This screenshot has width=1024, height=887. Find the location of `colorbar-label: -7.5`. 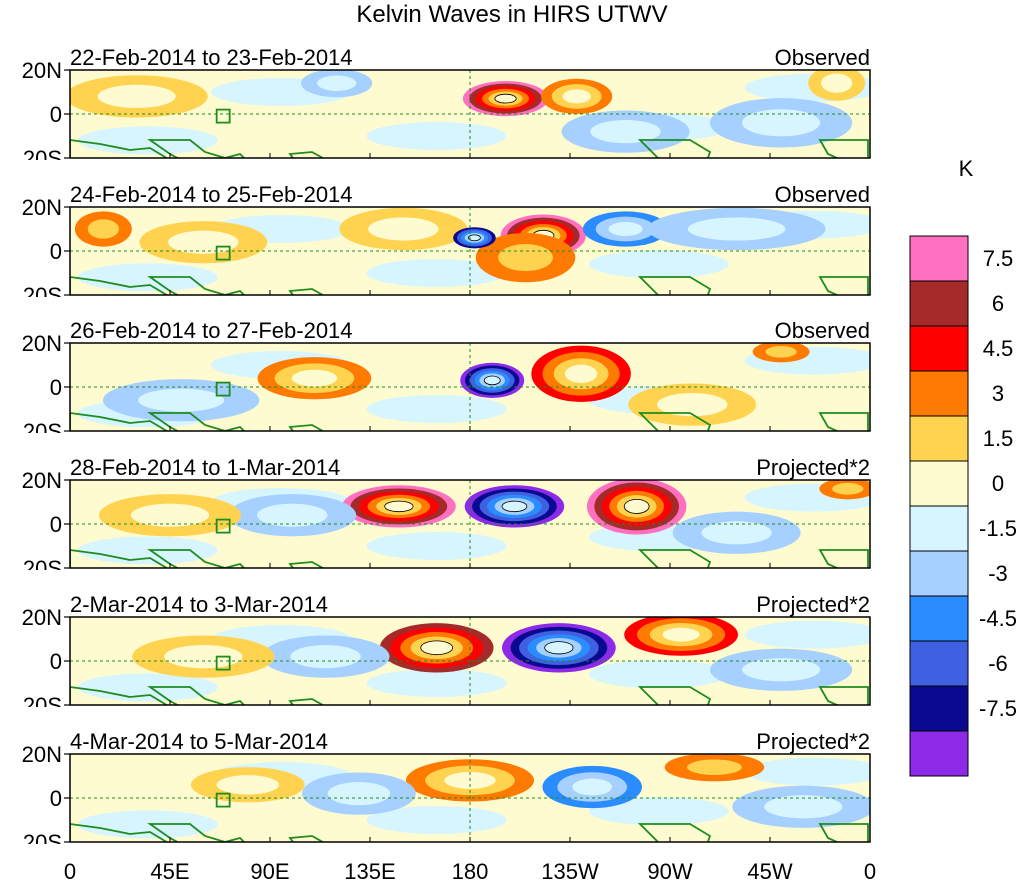

colorbar-label: -7.5 is located at coordinates (998, 708).